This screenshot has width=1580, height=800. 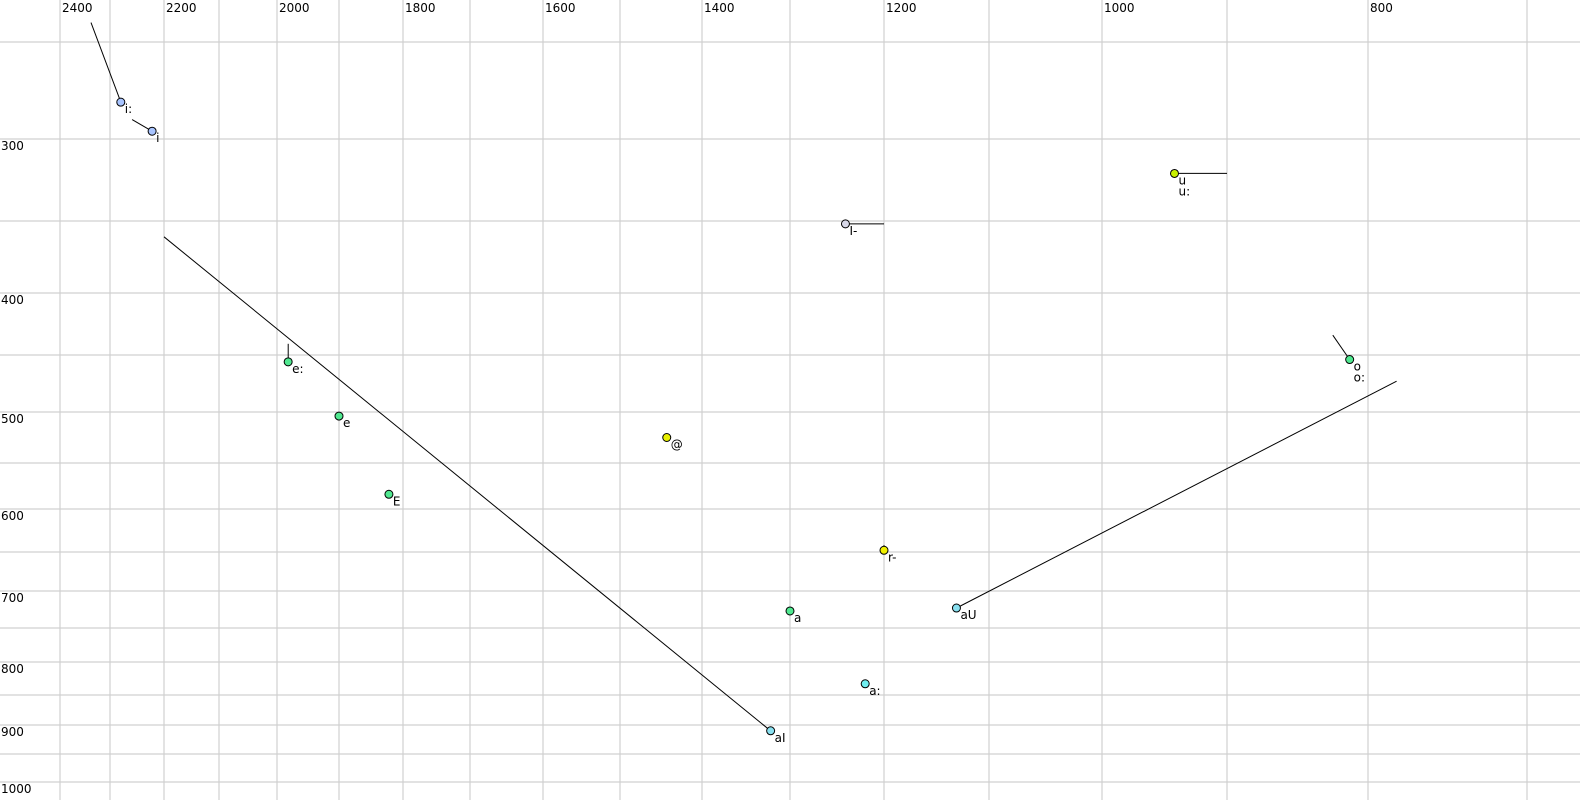 I want to click on vowel-label: i:, so click(x=128, y=109).